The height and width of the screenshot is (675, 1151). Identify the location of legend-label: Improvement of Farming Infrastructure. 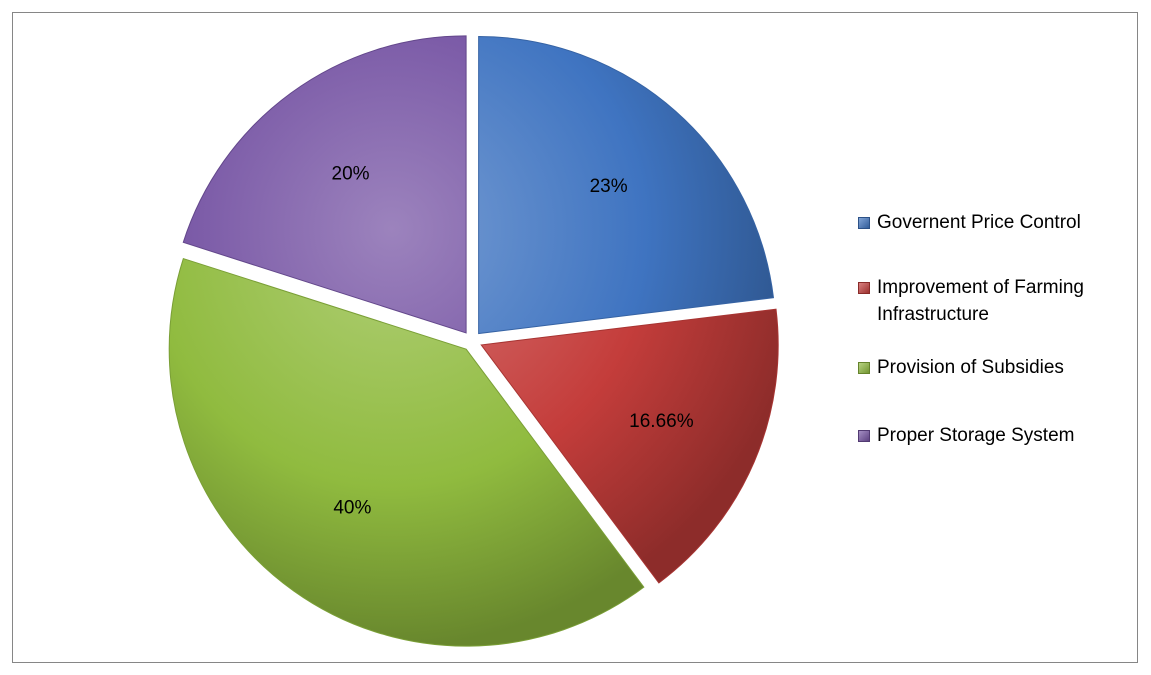
(980, 301).